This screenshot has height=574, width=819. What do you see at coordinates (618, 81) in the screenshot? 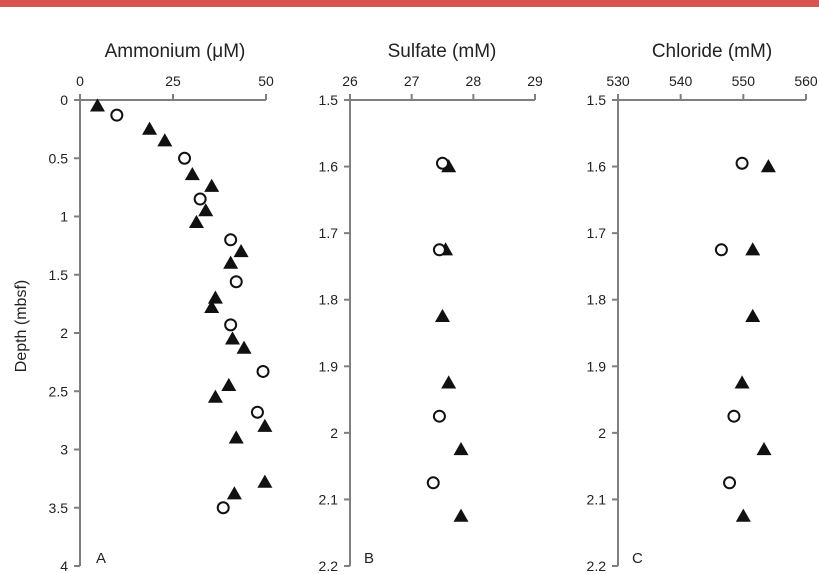
I see `x-tick-label: 530` at bounding box center [618, 81].